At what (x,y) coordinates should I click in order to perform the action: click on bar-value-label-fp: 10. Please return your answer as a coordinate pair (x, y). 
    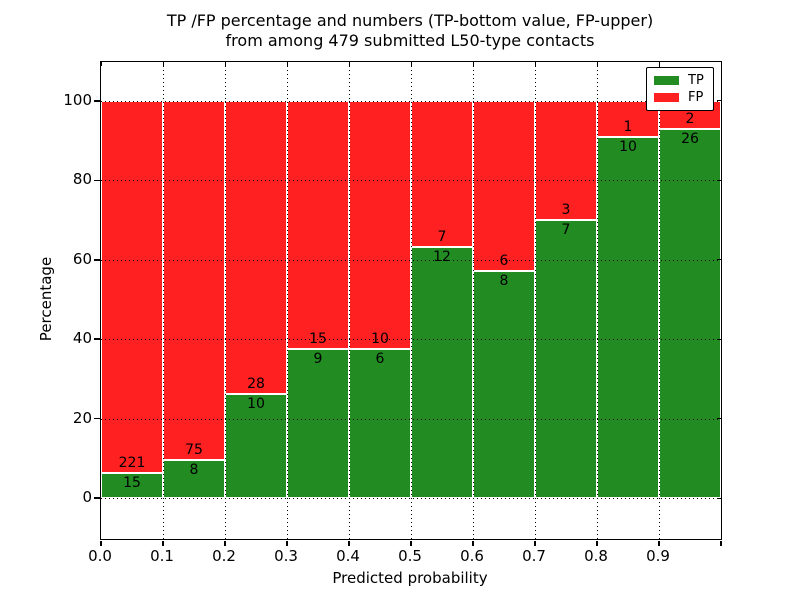
    Looking at the image, I should click on (380, 339).